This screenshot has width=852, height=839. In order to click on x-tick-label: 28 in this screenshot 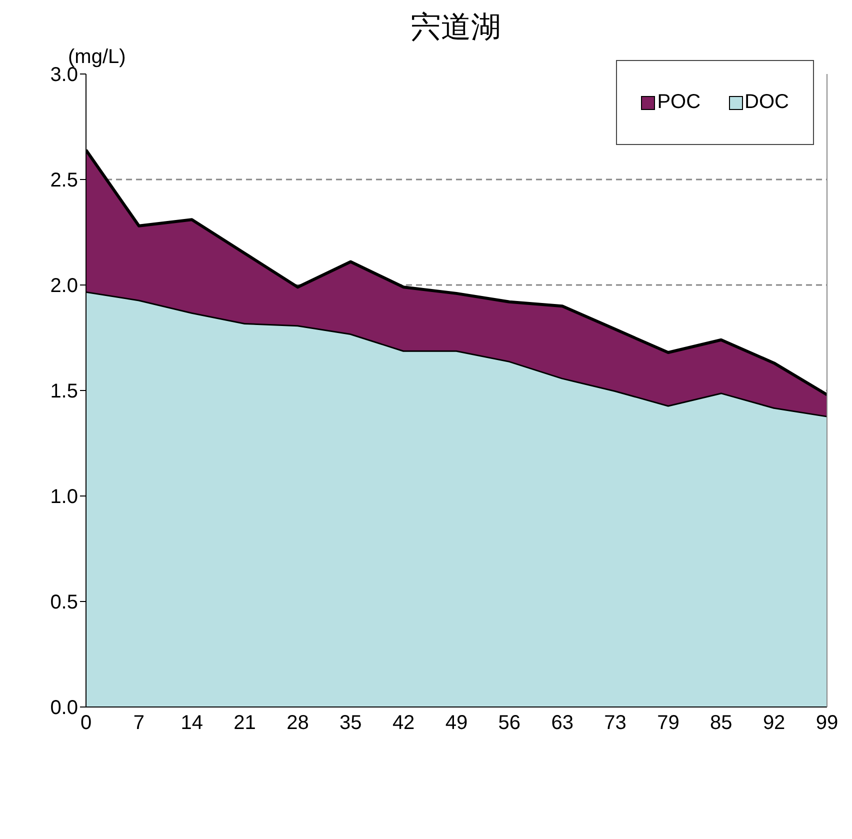, I will do `click(297, 723)`.